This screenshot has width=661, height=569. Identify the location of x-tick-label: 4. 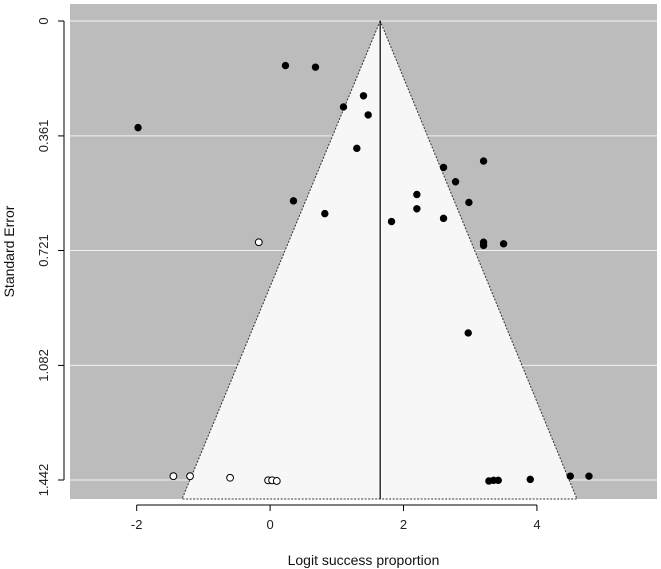
(536, 524).